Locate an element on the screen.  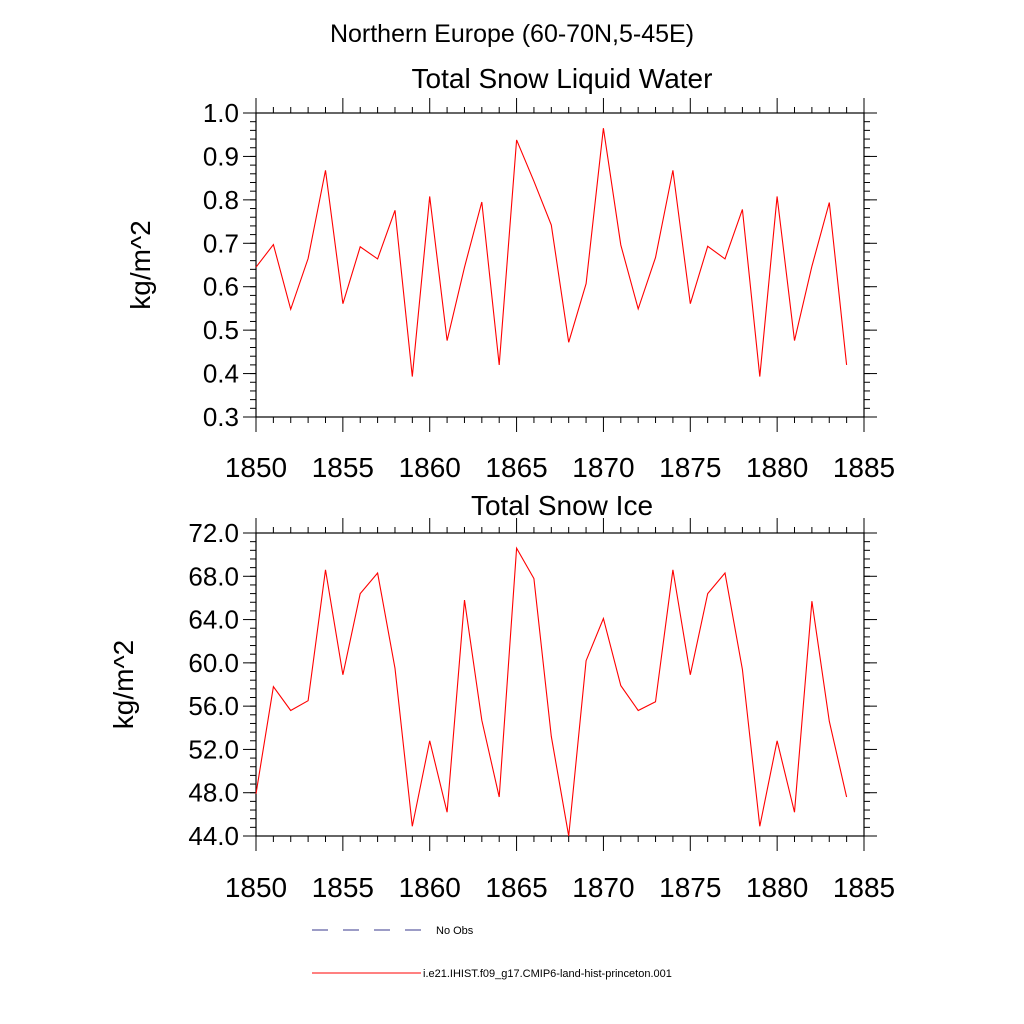
y-tick-label: 0.8 is located at coordinates (221, 200).